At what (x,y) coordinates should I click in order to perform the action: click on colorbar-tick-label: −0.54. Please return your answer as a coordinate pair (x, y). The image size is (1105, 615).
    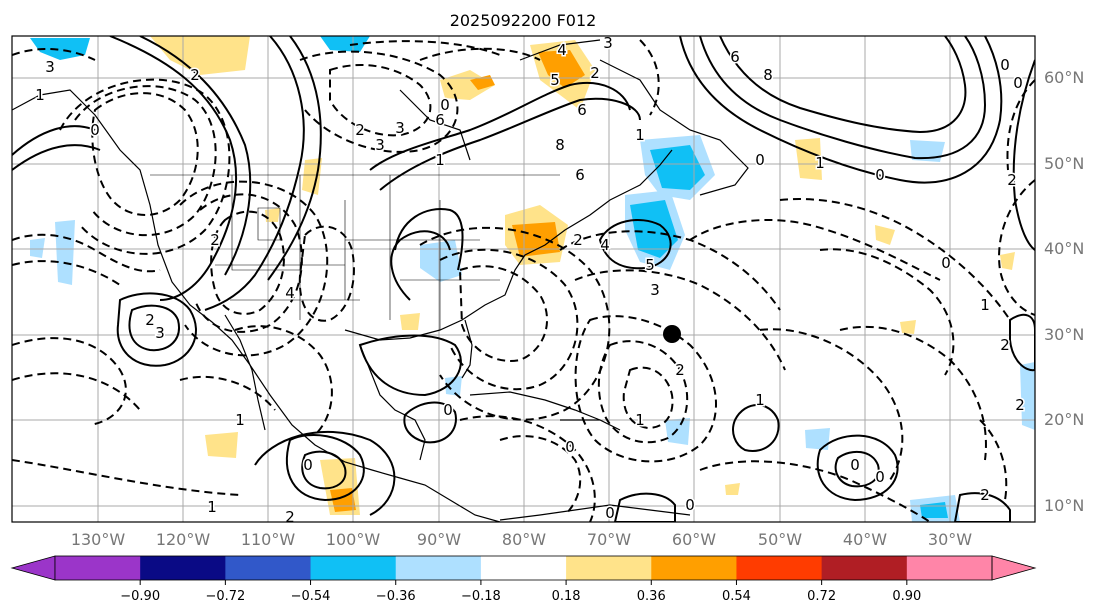
    Looking at the image, I should click on (311, 596).